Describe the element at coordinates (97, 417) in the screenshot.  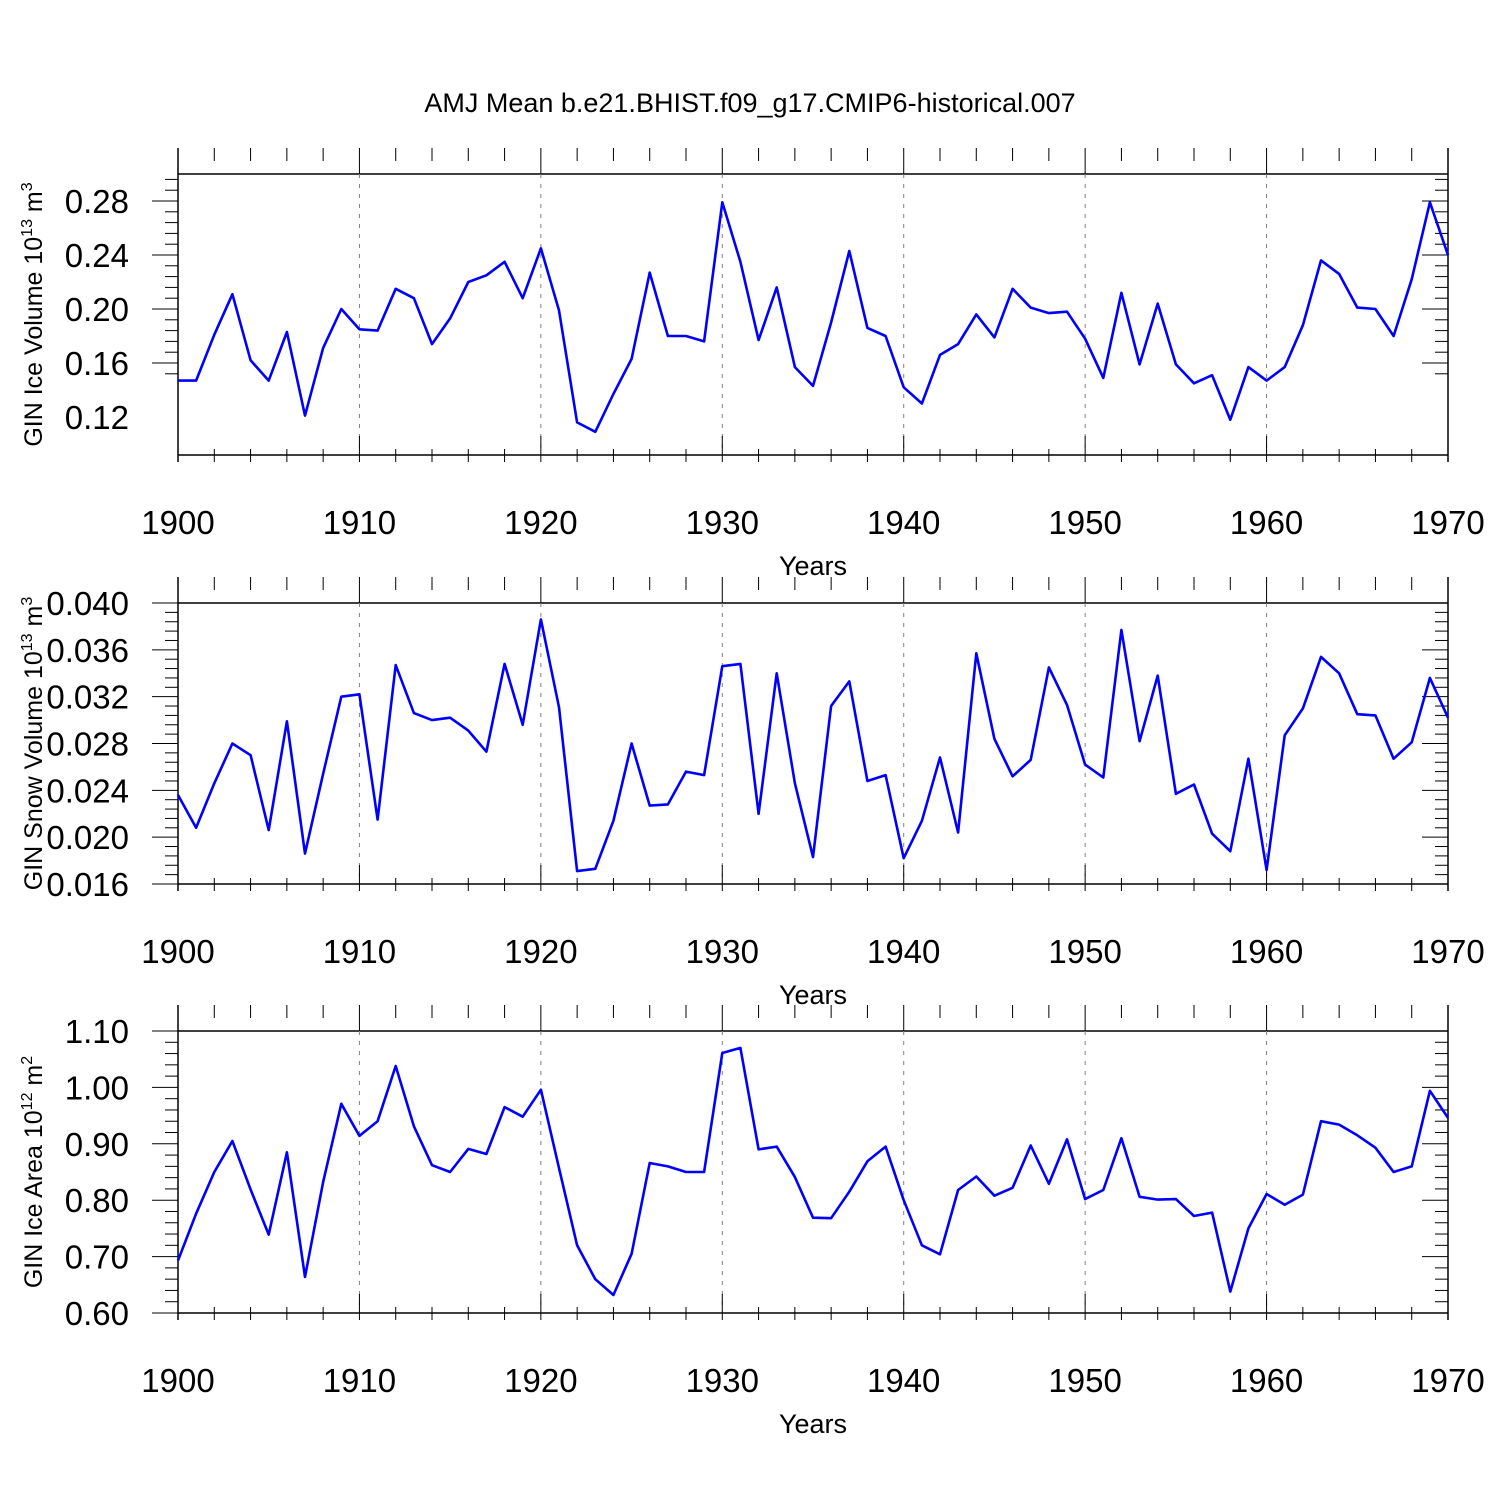
I see `y-tick-label: 0.12` at that location.